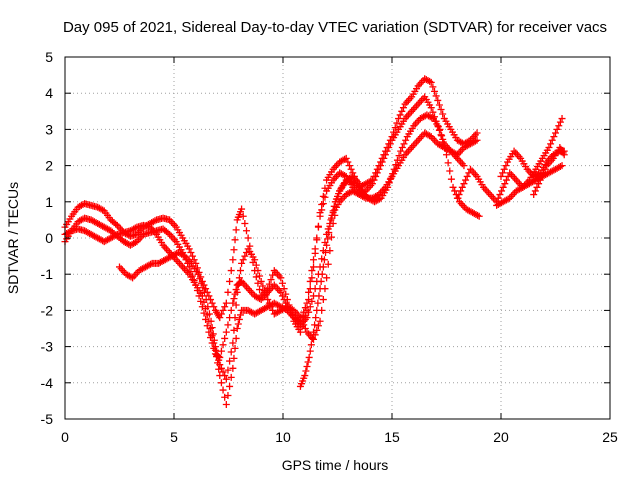  Describe the element at coordinates (501, 437) in the screenshot. I see `x-tick-label: 20` at that location.